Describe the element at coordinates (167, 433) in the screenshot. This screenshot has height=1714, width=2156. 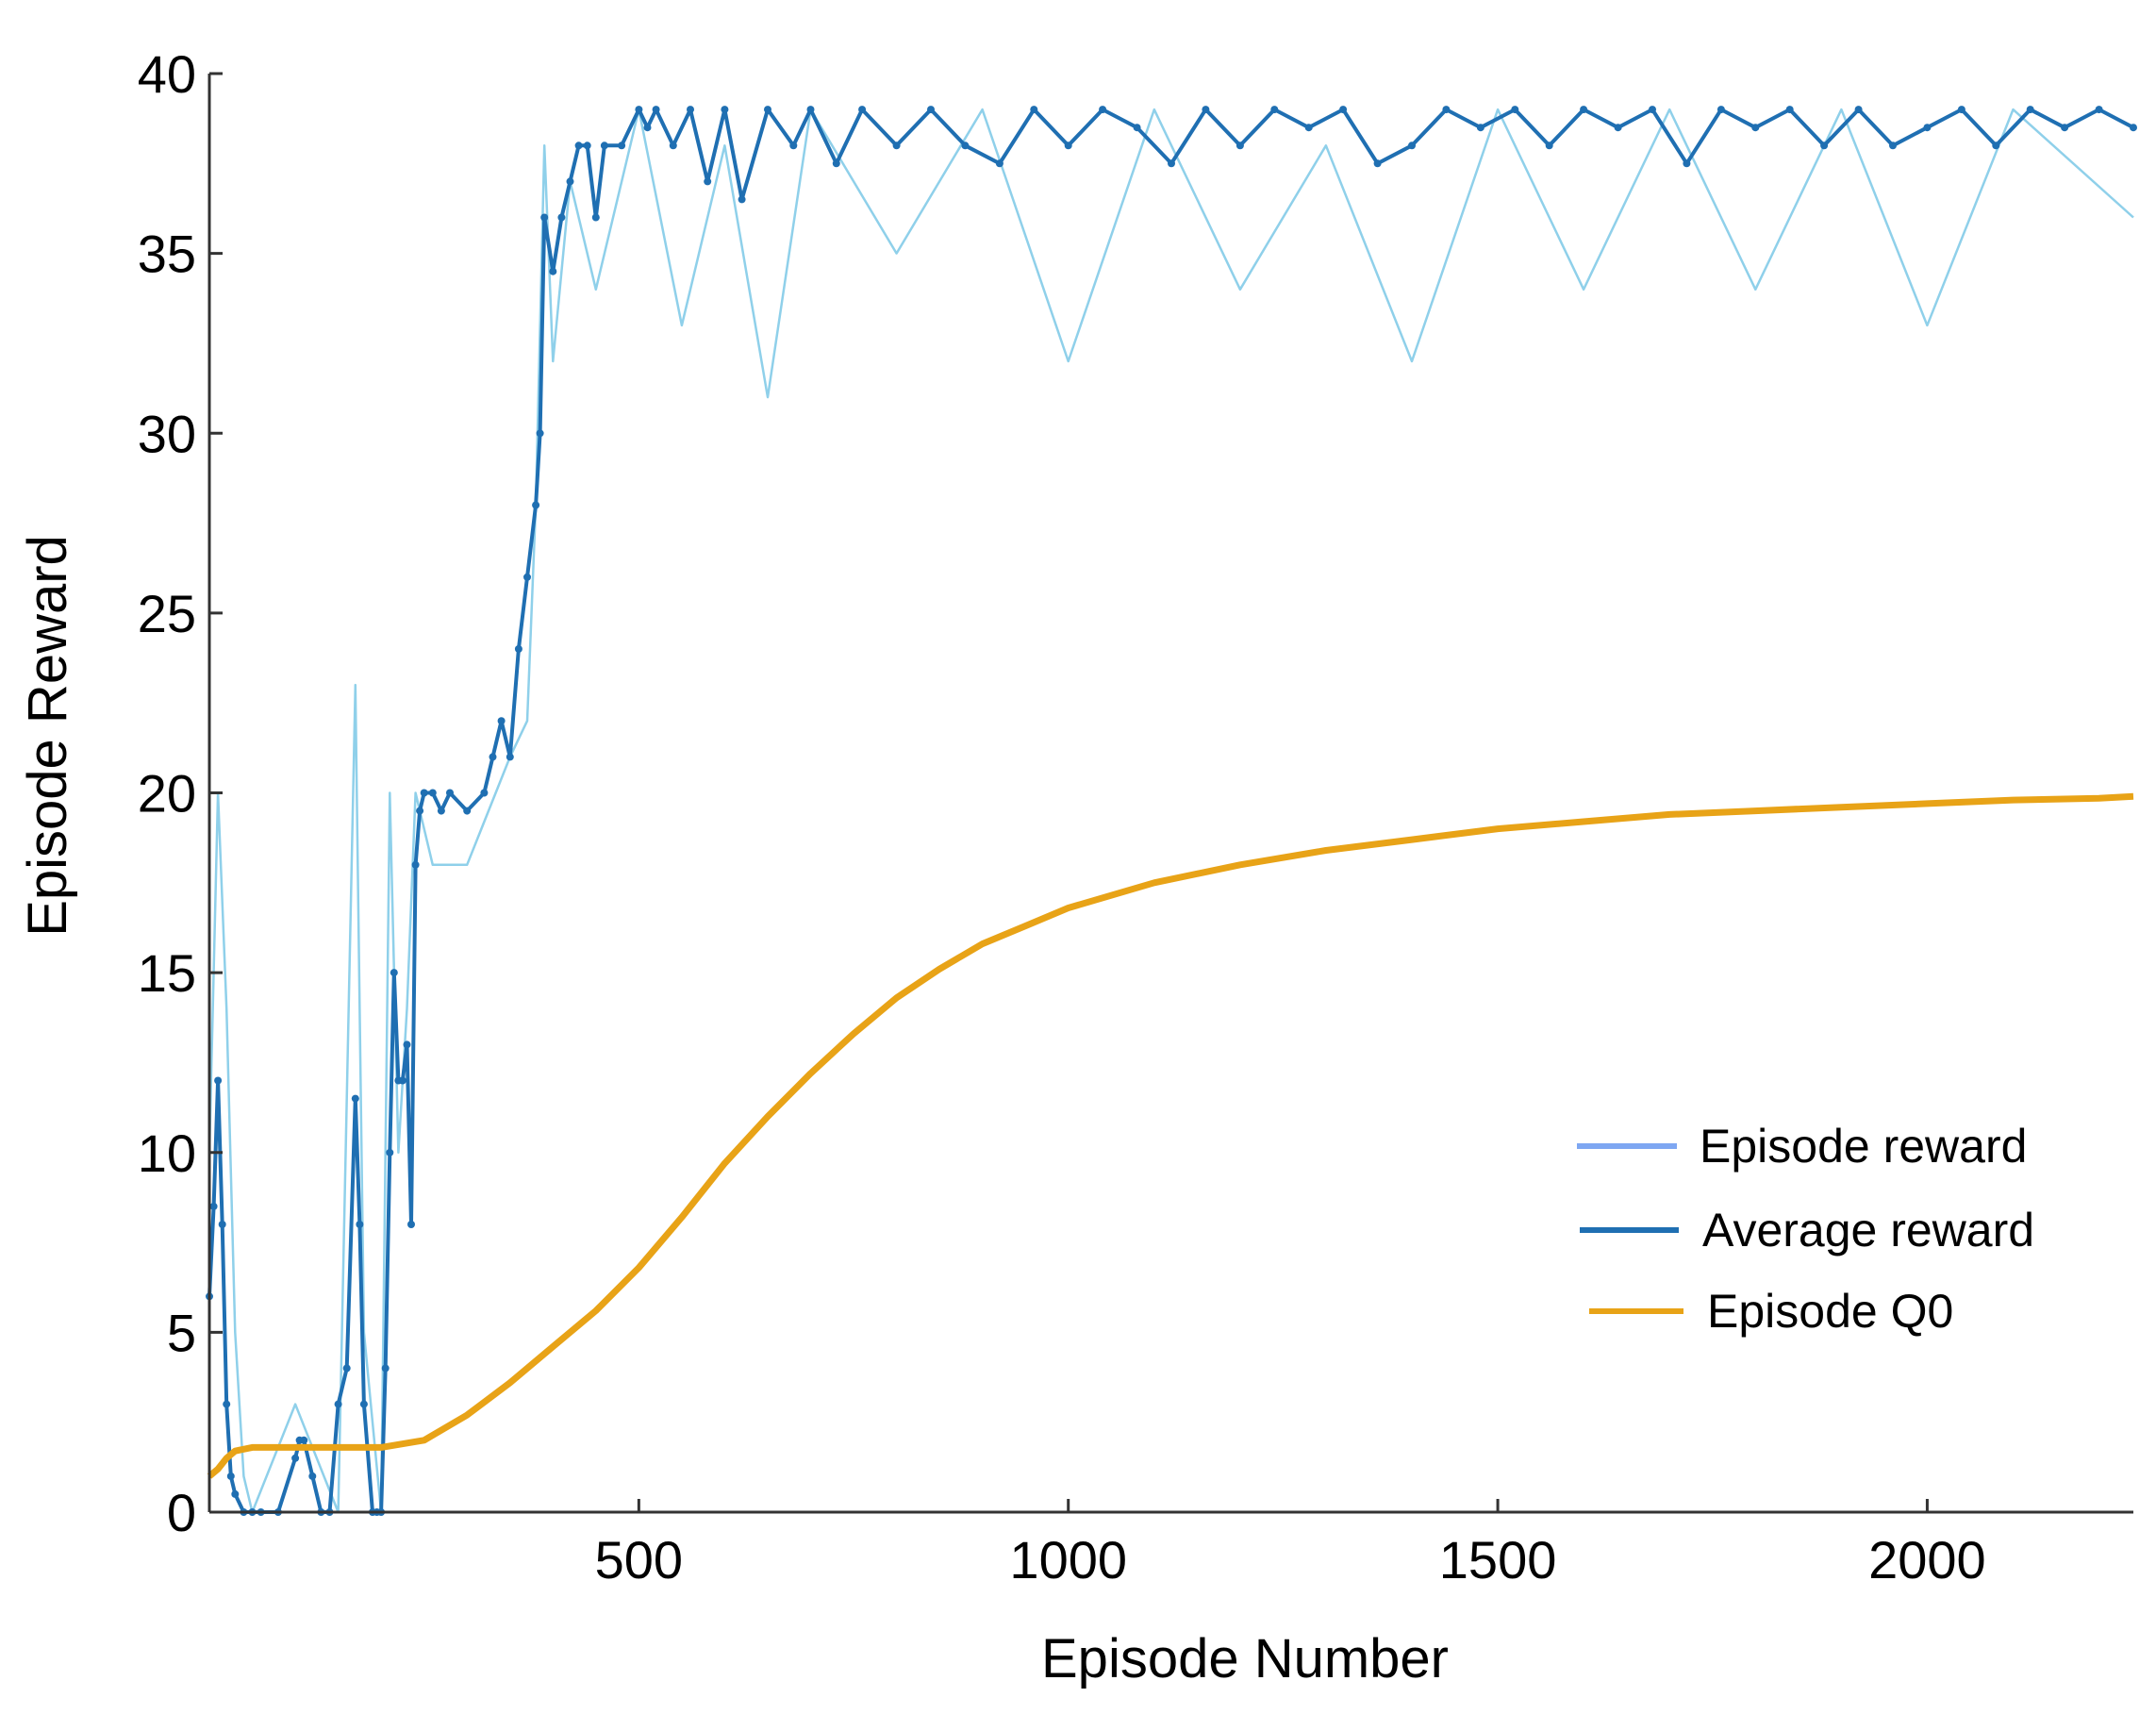
I see `y-tick-label: 30` at that location.